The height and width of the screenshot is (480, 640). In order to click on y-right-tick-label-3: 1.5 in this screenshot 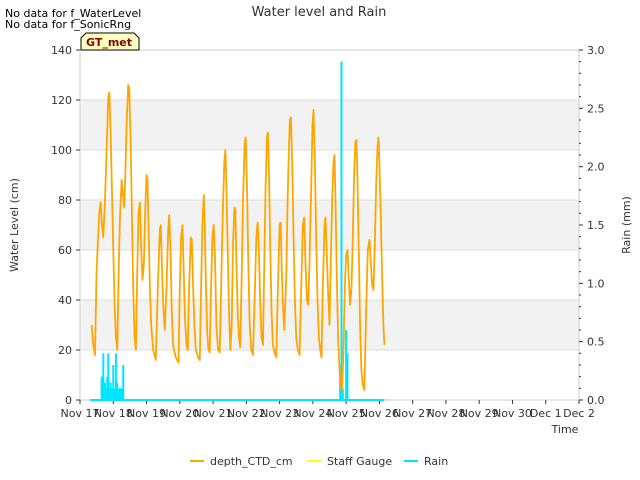, I will do `click(596, 225)`.